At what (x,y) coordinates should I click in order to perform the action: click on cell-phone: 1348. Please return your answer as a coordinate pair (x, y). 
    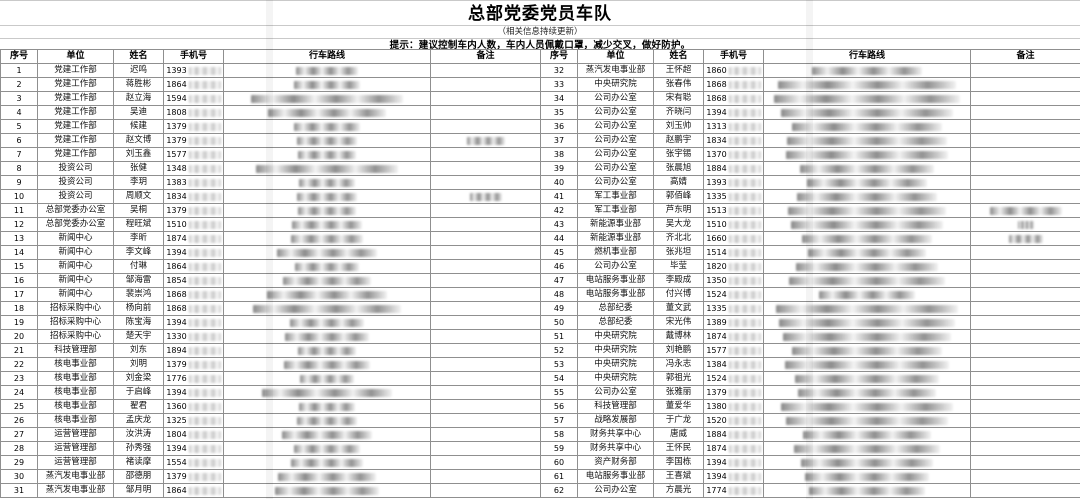
    Looking at the image, I should click on (193, 168).